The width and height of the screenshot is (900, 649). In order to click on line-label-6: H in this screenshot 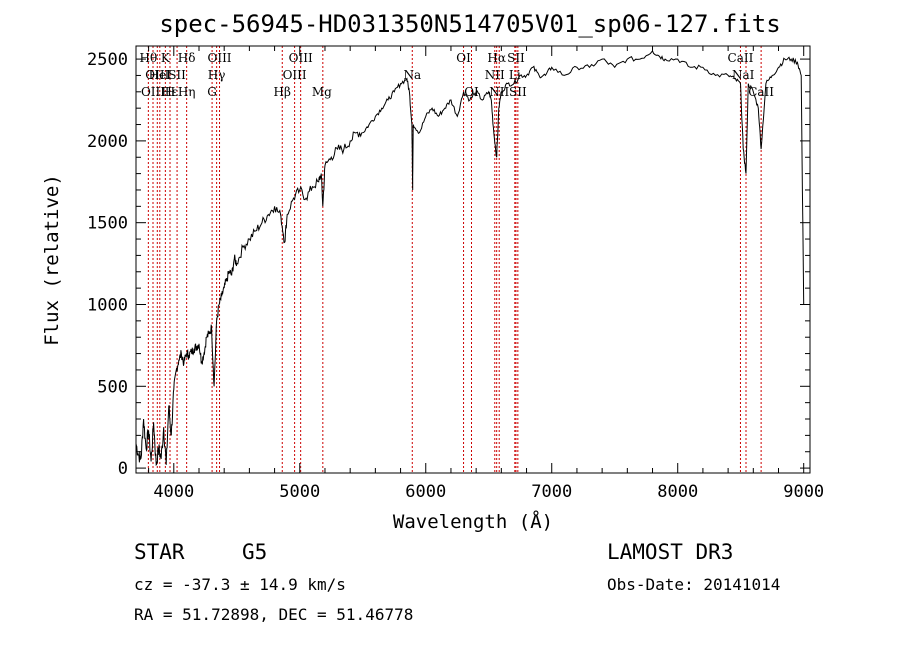, I will do `click(170, 92)`.